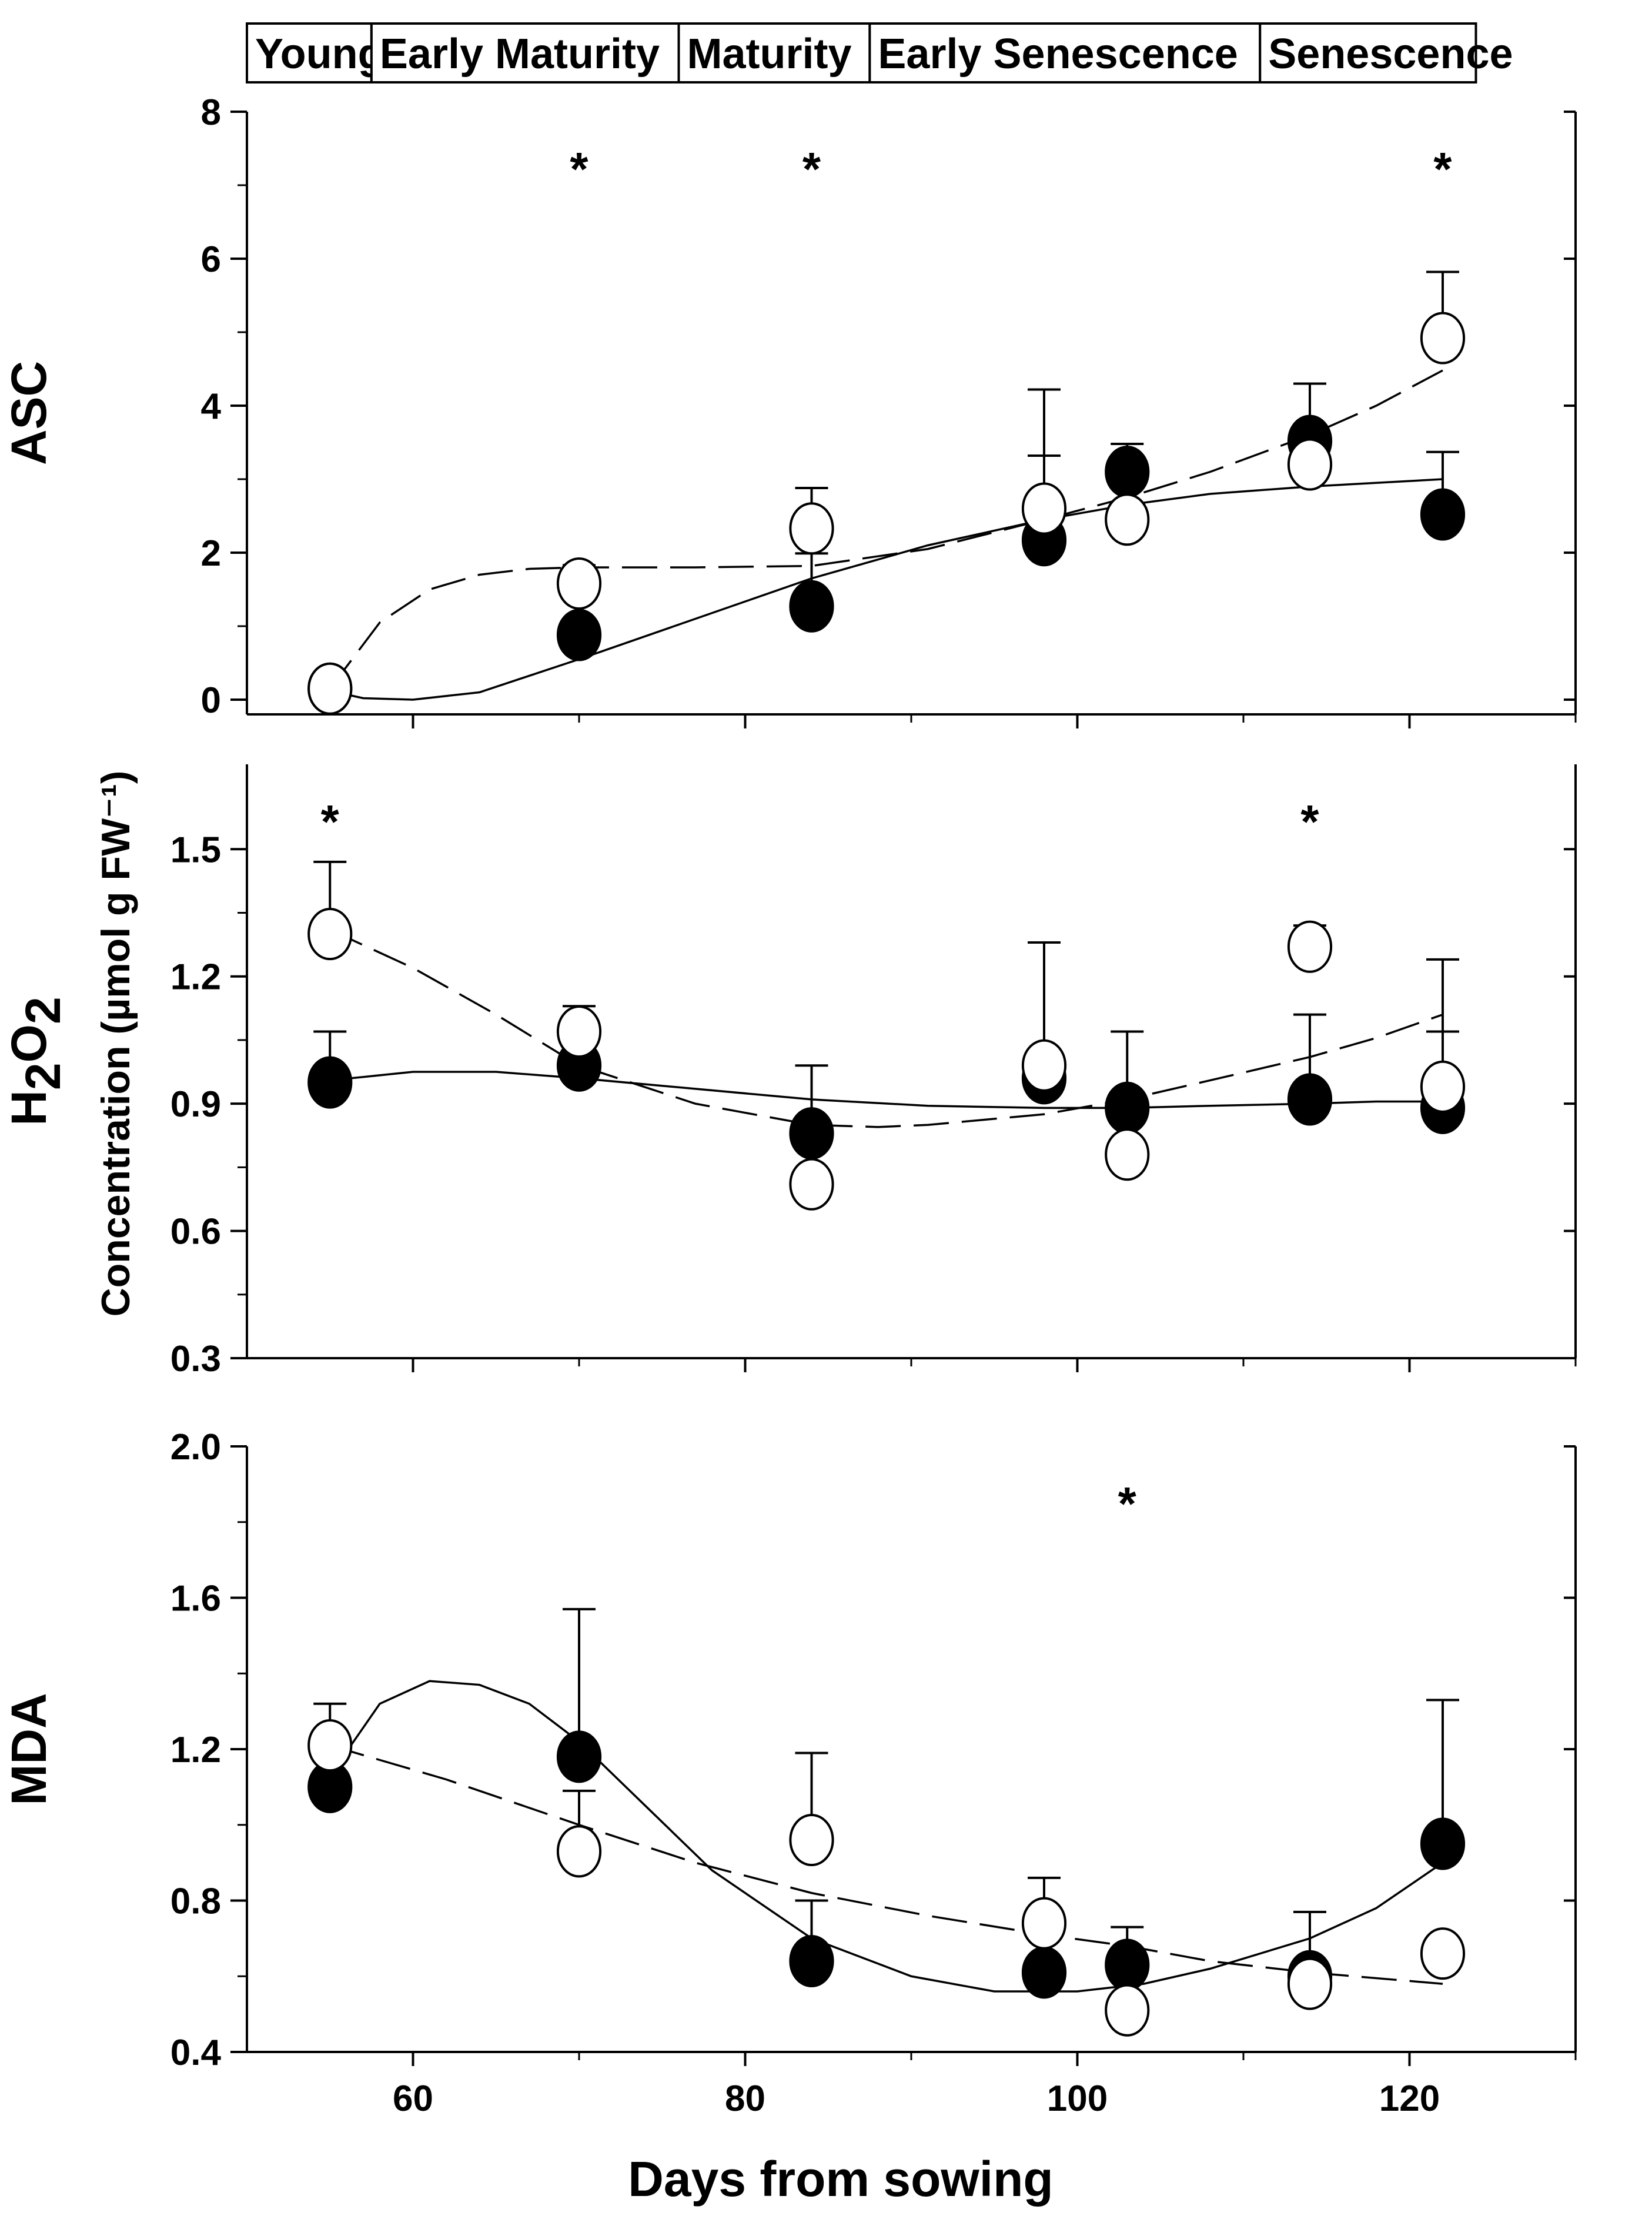  What do you see at coordinates (195, 850) in the screenshot?
I see `y-tick-label: 1.5` at bounding box center [195, 850].